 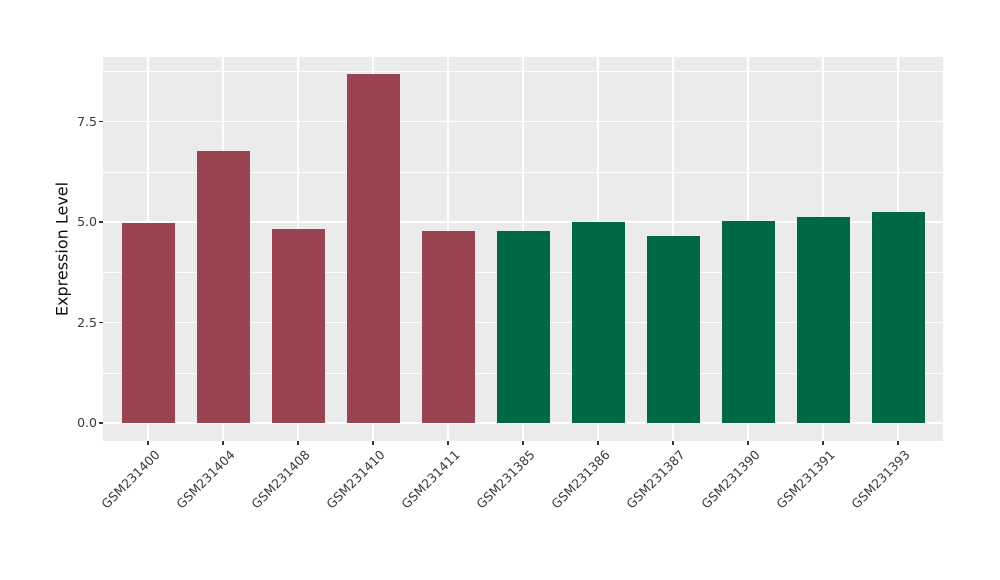 I want to click on x-tick-label: GSM231408, so click(x=280, y=479).